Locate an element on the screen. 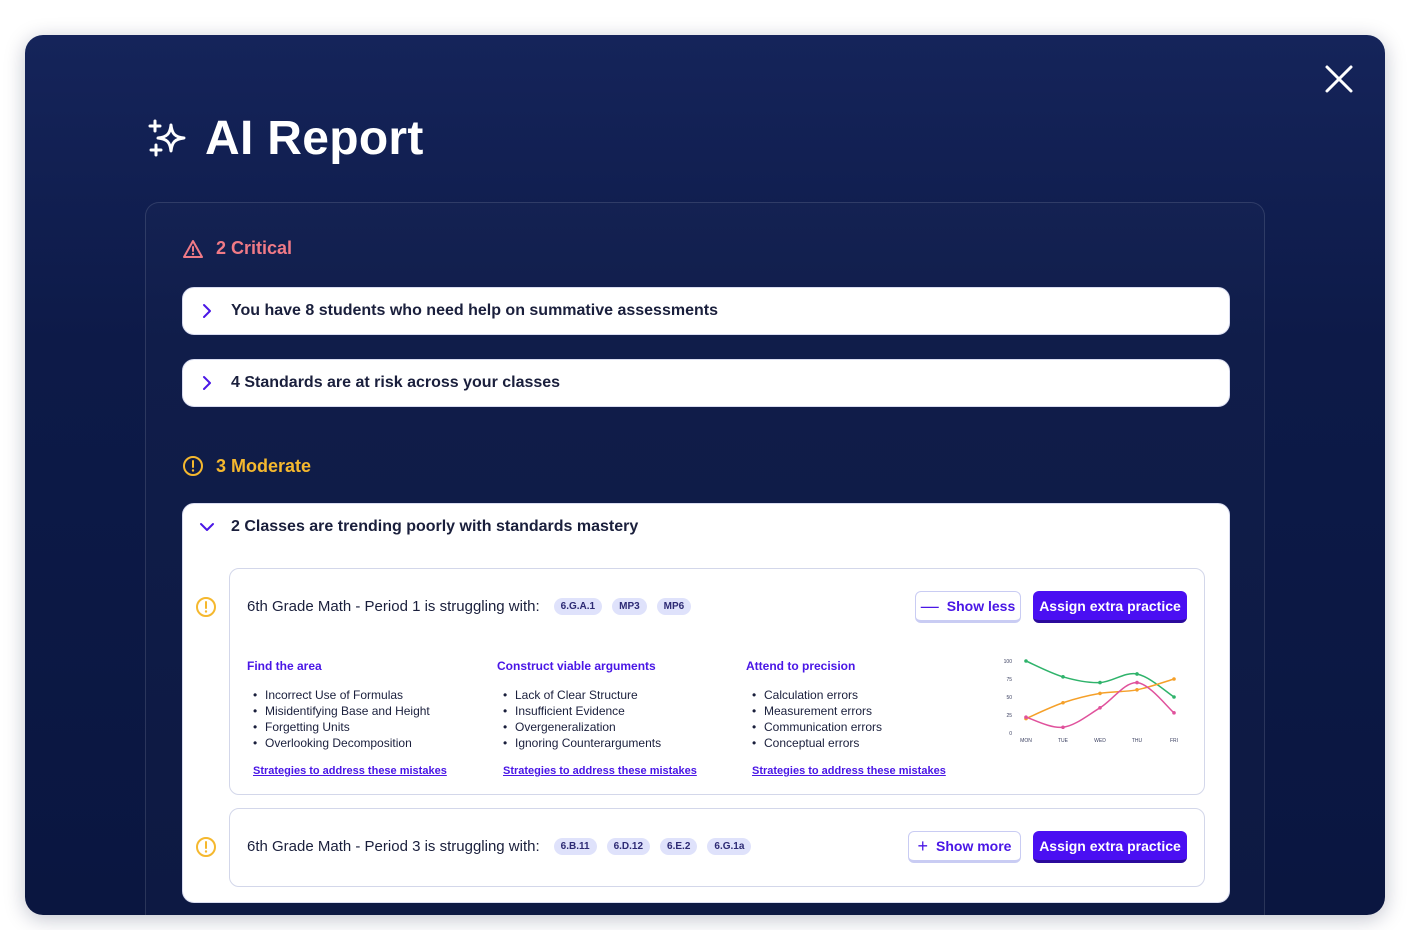 The image size is (1410, 930). y-tick-label: 75 is located at coordinates (1009, 680).